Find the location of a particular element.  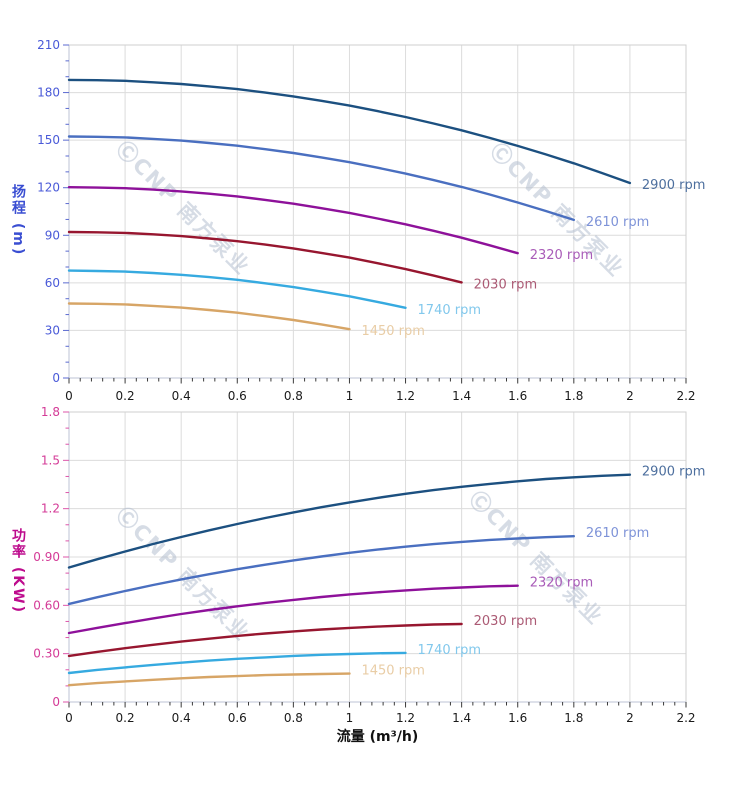

head-chart-curve-2900-rpm is located at coordinates (349, 131).